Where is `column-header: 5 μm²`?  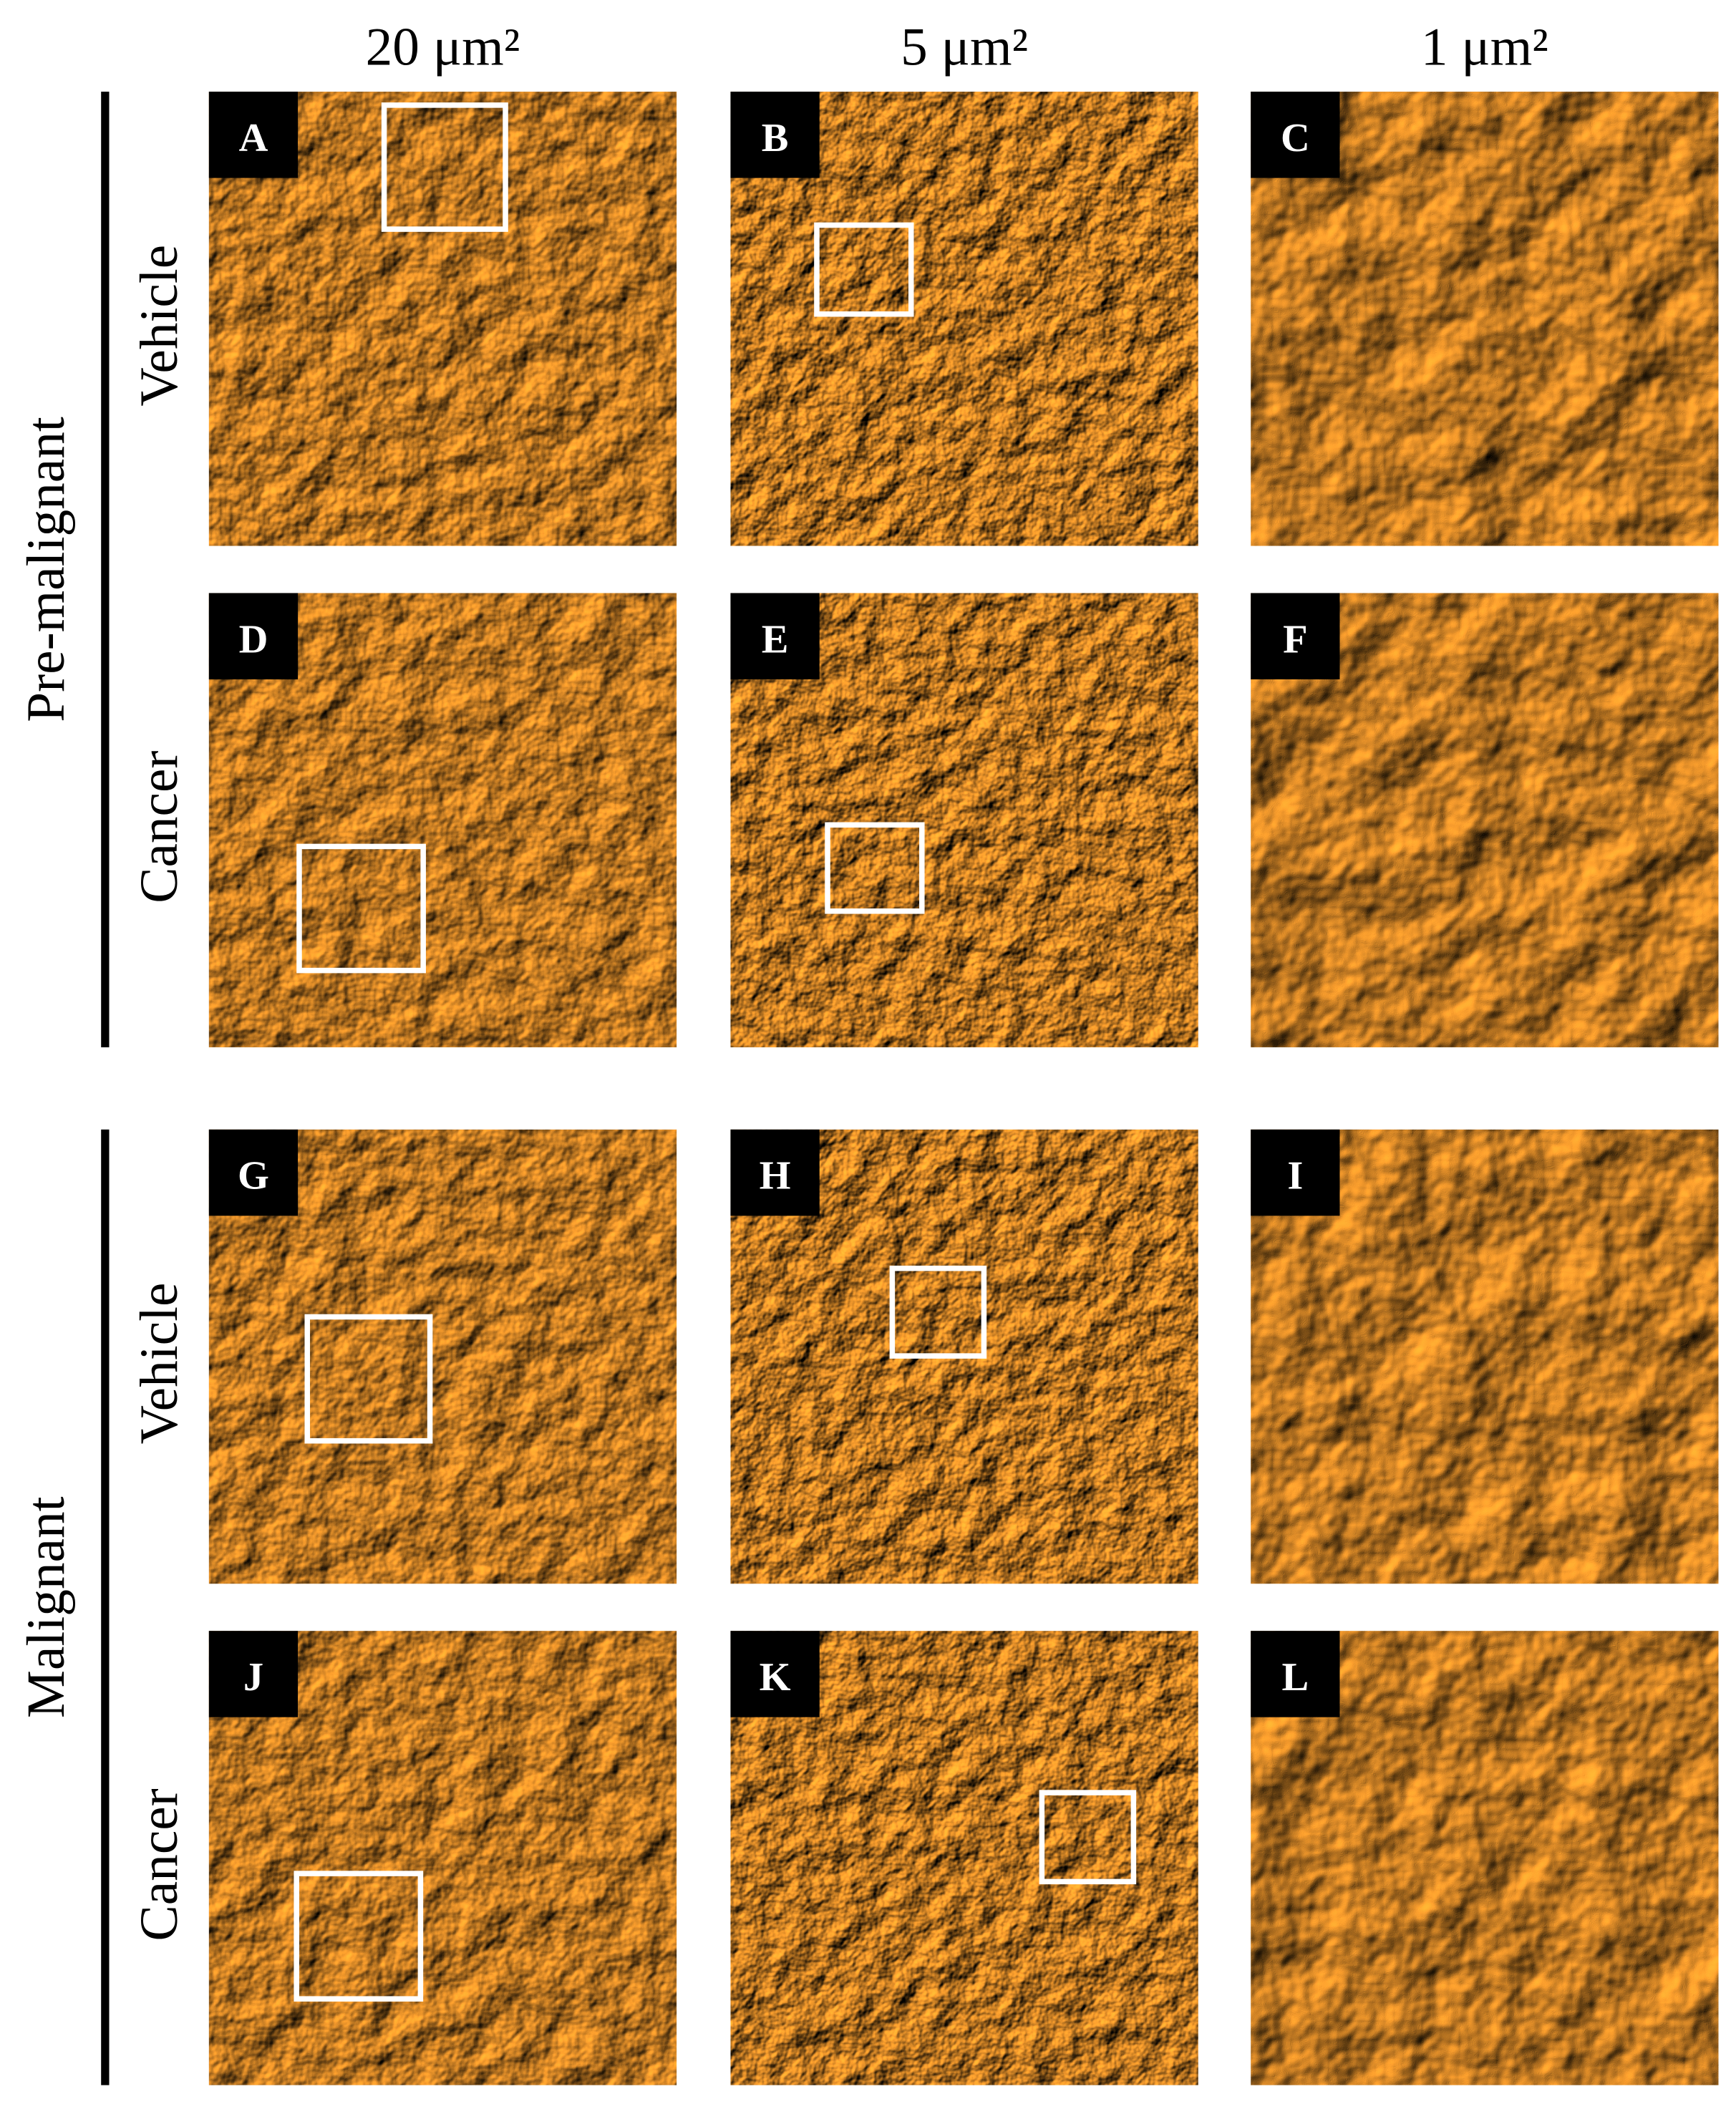
column-header: 5 μm² is located at coordinates (964, 47).